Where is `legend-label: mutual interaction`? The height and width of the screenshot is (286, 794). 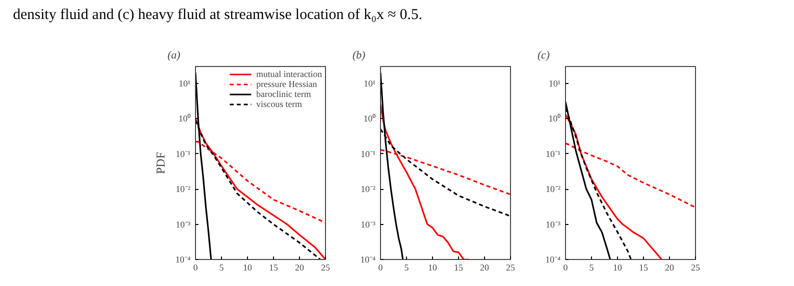
legend-label: mutual interaction is located at coordinates (289, 74).